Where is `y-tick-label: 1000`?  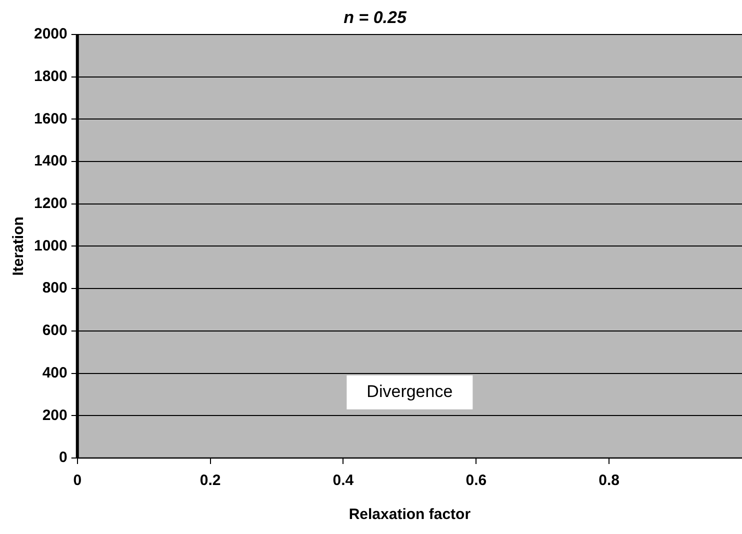
y-tick-label: 1000 is located at coordinates (51, 245).